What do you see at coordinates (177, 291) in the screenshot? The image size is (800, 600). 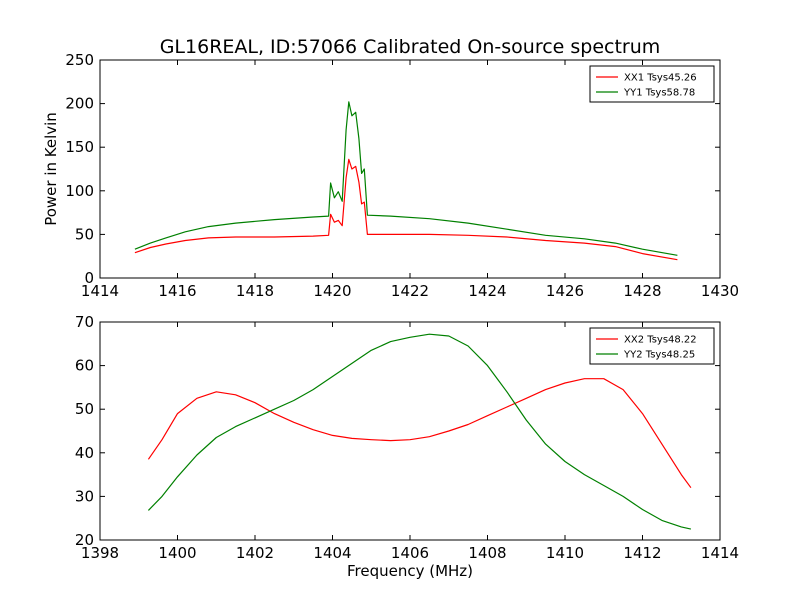 I see `x-tick-label: 1416` at bounding box center [177, 291].